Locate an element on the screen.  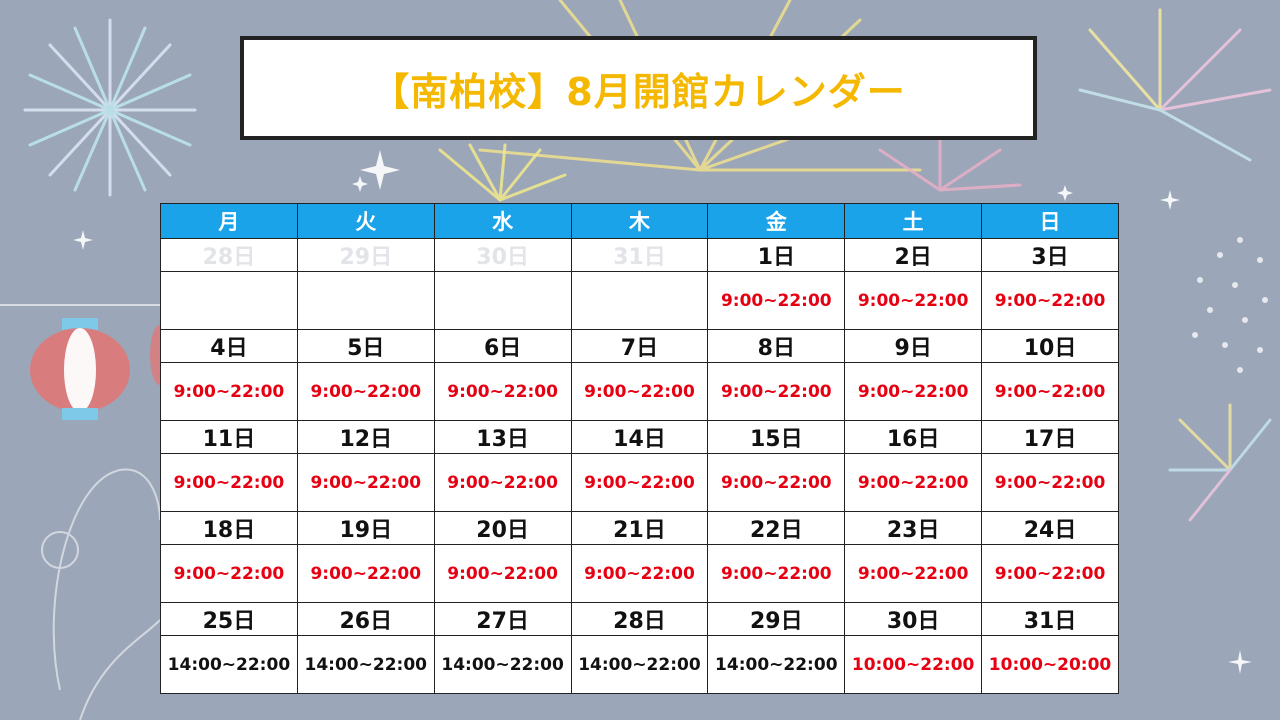
dot-firework-right is located at coordinates (1230, 305).